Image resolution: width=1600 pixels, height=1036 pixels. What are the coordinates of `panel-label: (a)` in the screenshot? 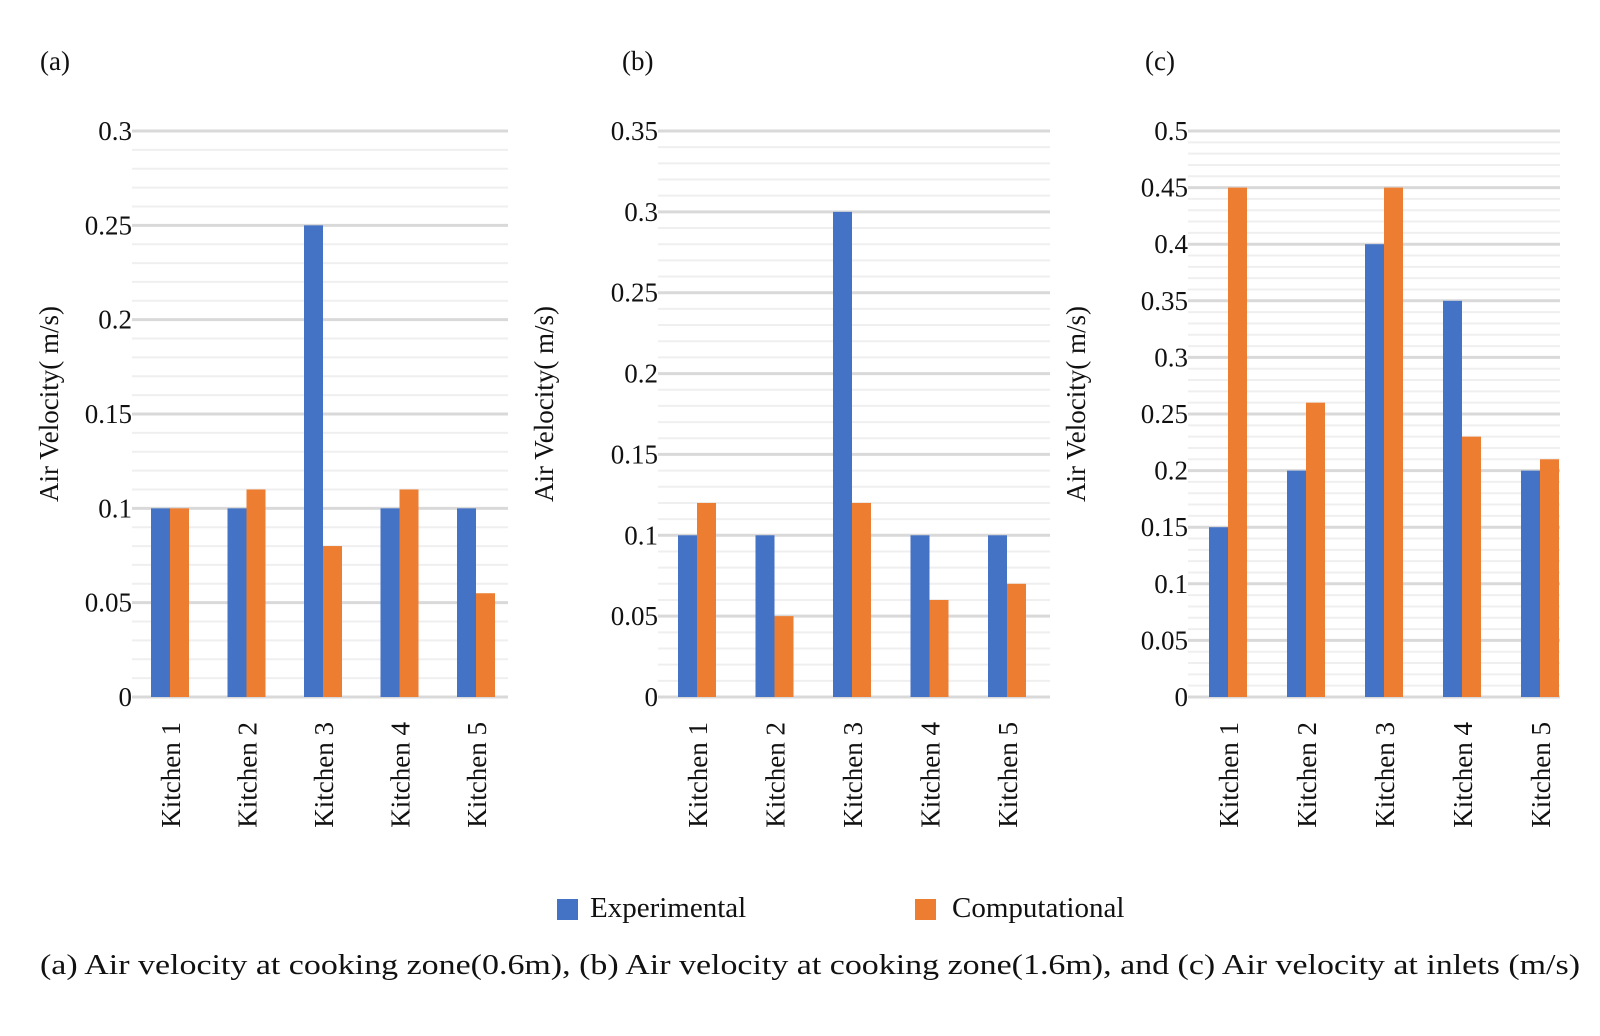 It's located at (55, 61).